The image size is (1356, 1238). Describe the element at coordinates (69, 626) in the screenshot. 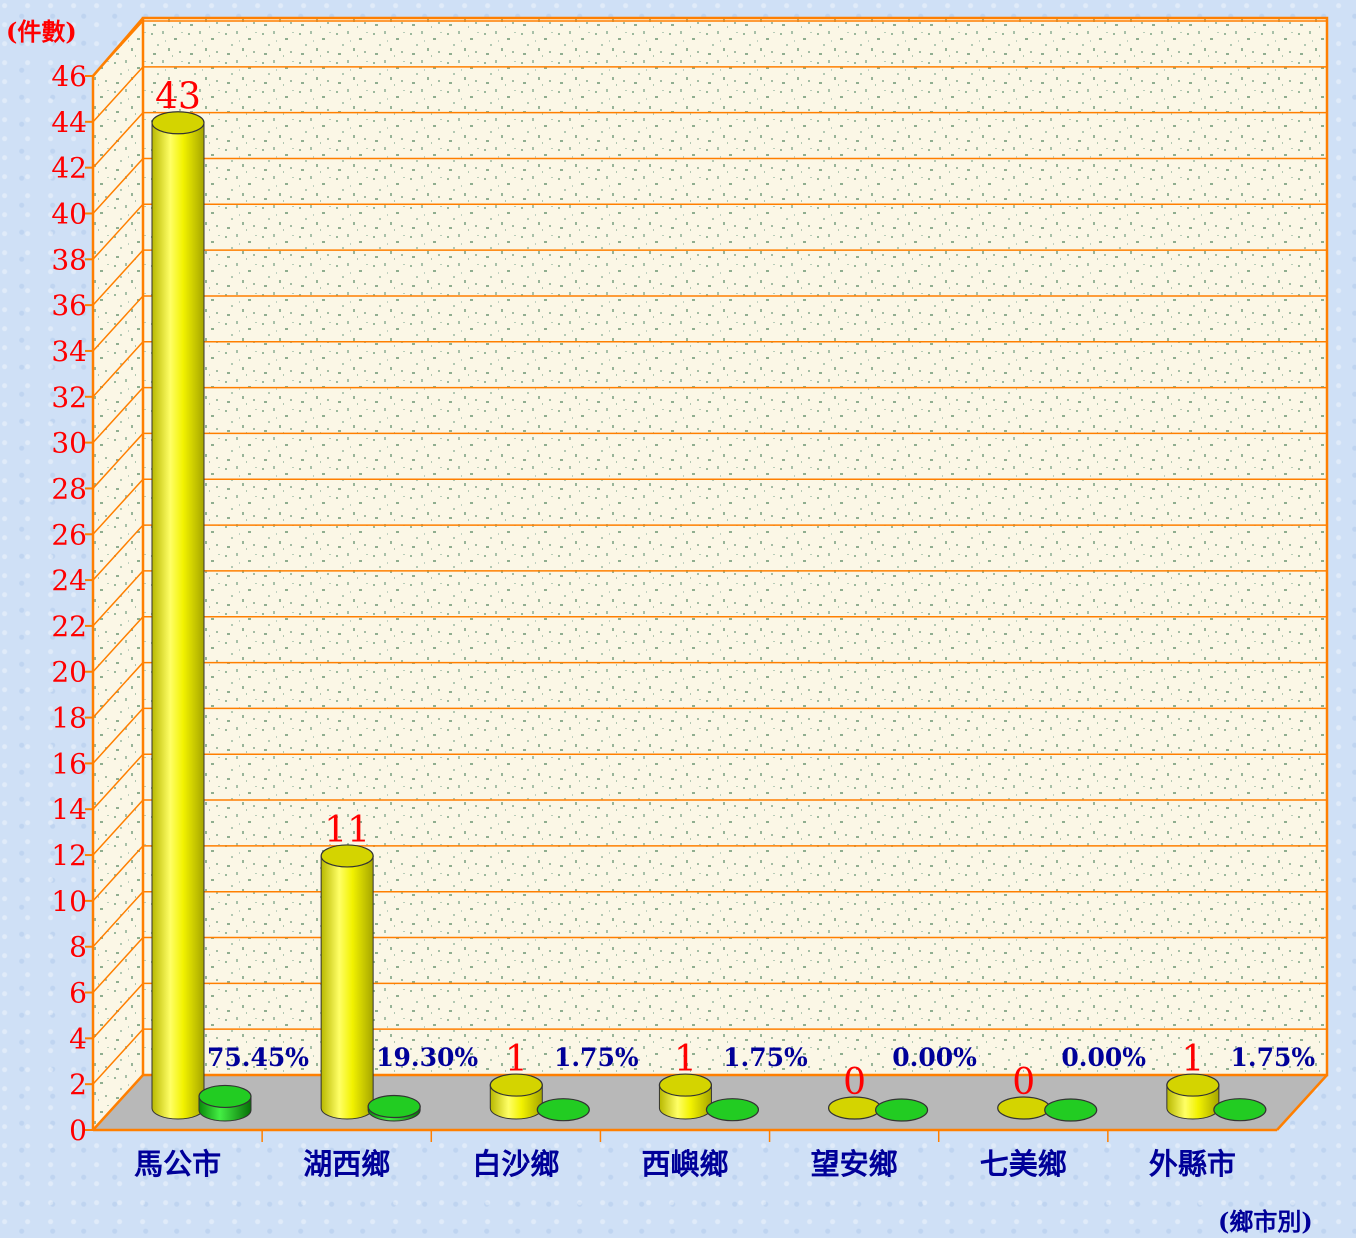

I see `y-tick-label: 22` at that location.